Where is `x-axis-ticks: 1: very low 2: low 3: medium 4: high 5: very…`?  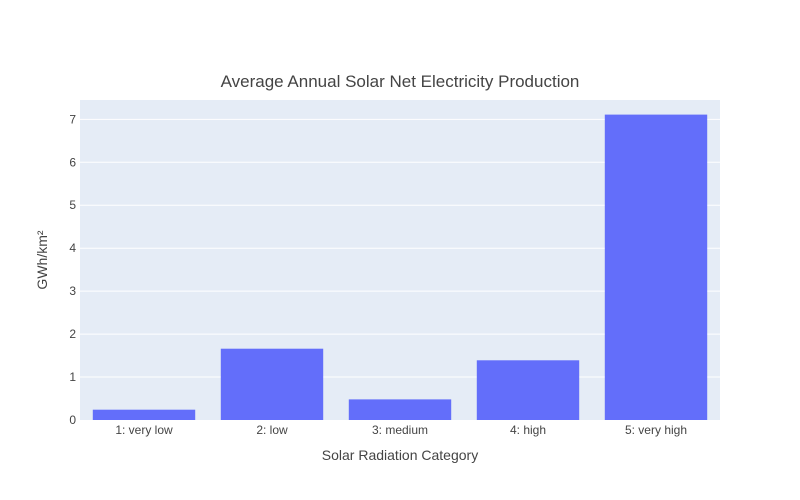
x-axis-ticks: 1: very low 2: low 3: medium 4: high 5: very… is located at coordinates (401, 430).